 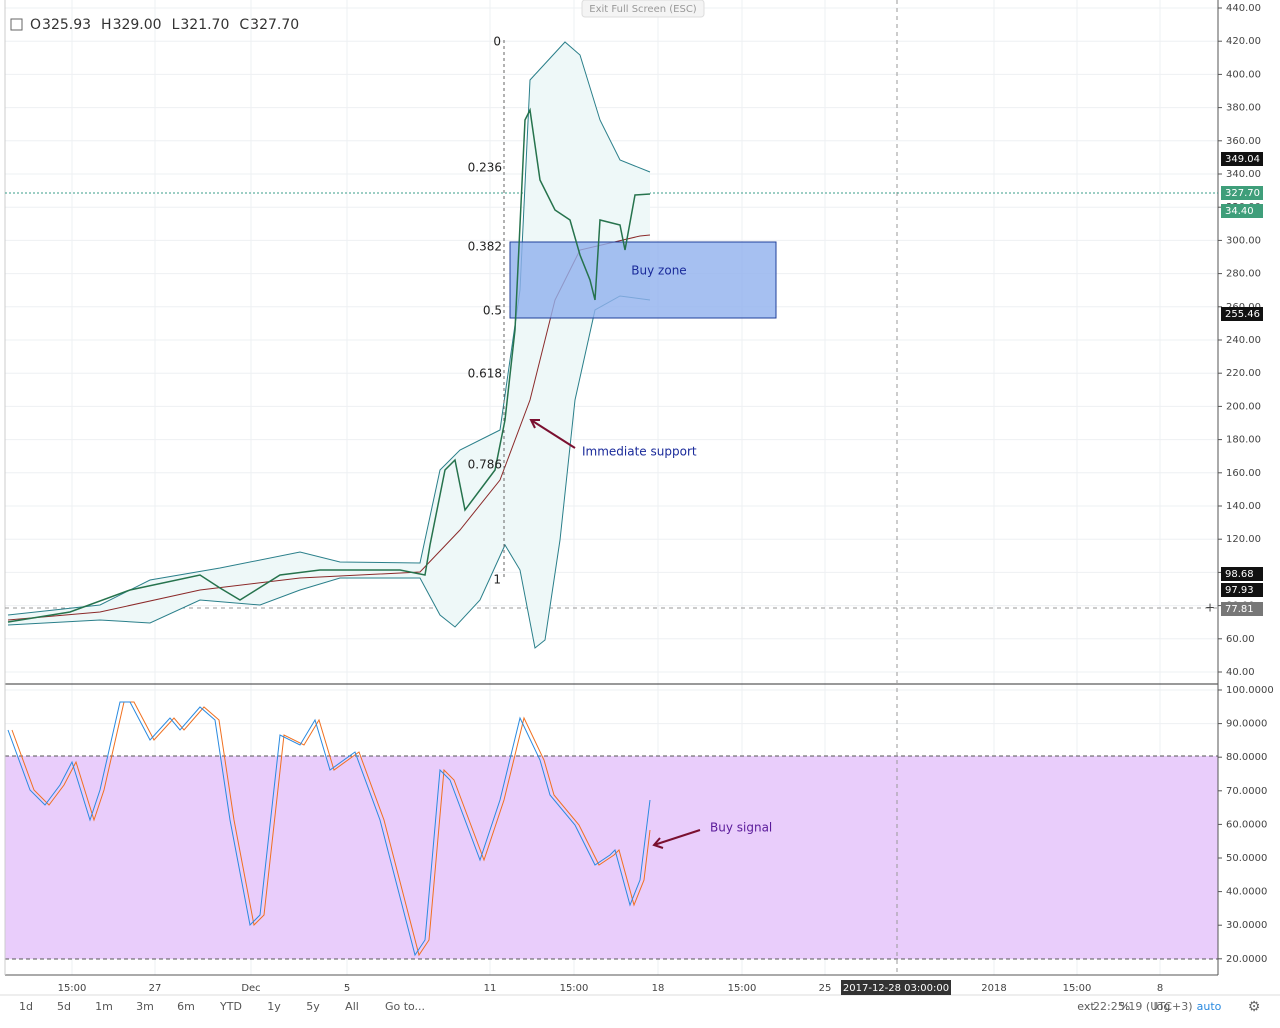 What do you see at coordinates (244, 25) in the screenshot?
I see `ohlc-key: C` at bounding box center [244, 25].